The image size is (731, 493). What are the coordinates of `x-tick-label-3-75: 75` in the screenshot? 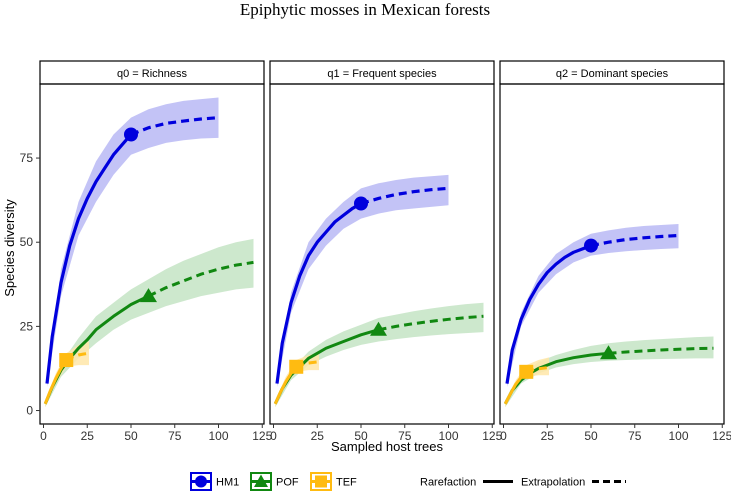 It's located at (635, 436).